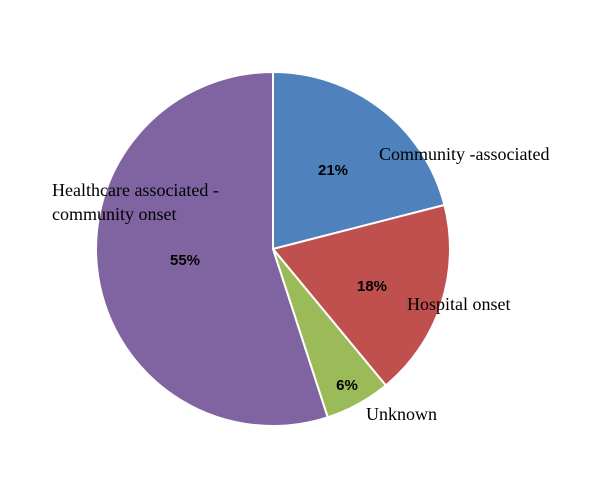  Describe the element at coordinates (114, 214) in the screenshot. I see `category-label-line: community onset` at that location.